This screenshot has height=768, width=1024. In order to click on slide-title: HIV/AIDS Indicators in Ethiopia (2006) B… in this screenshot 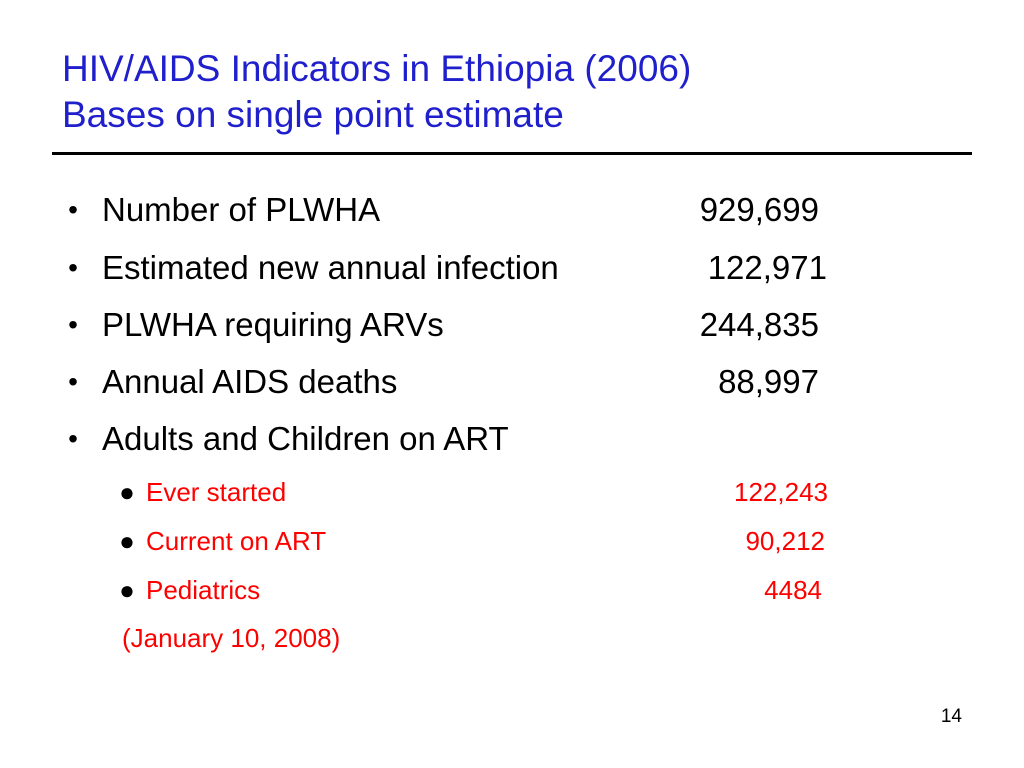, I will do `click(376, 92)`.